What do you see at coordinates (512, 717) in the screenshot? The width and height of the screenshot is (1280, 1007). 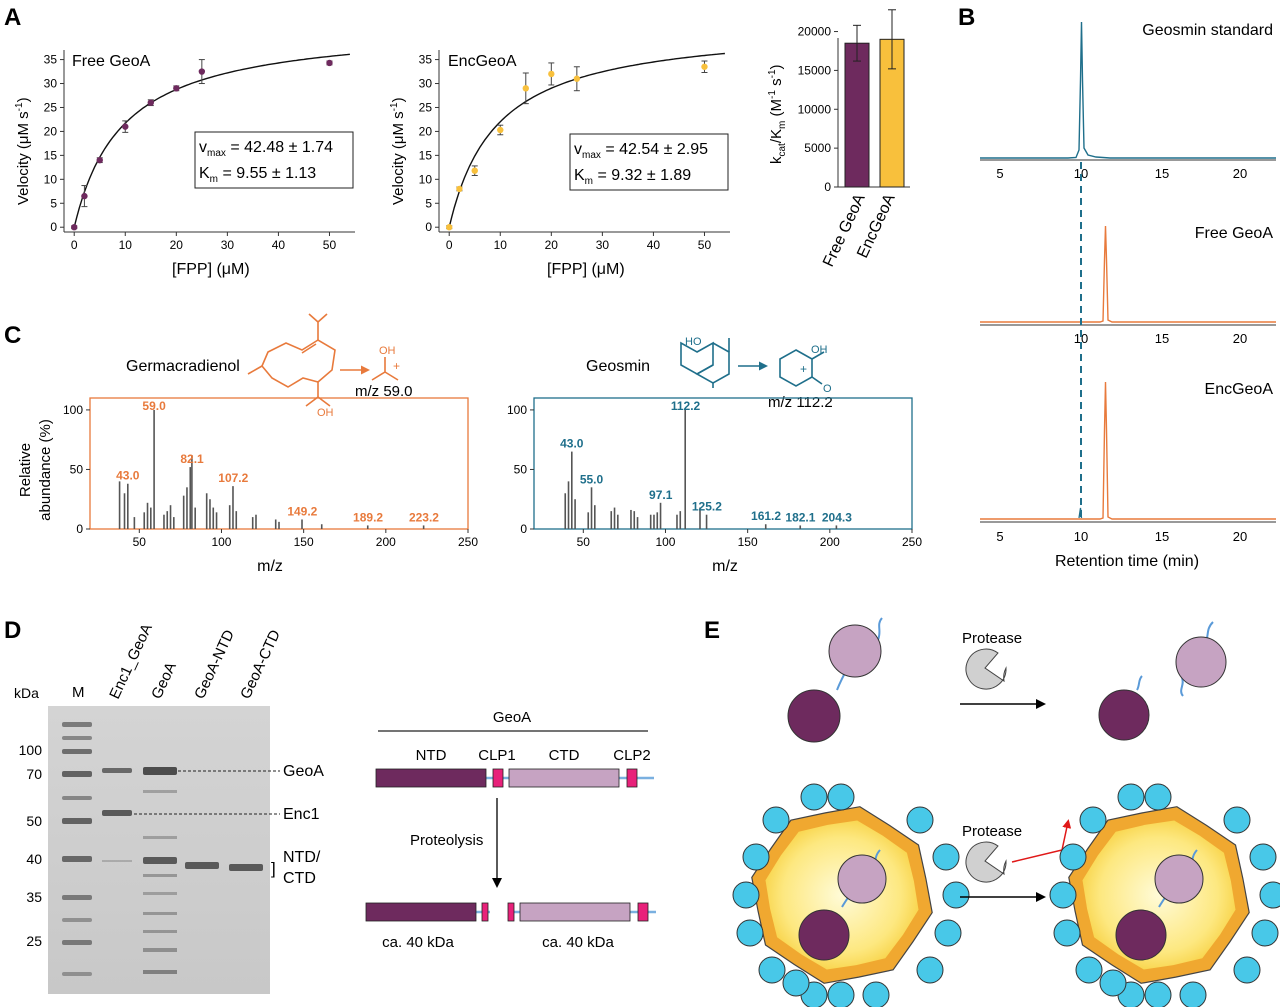 I see `scheme-title: GeoA` at bounding box center [512, 717].